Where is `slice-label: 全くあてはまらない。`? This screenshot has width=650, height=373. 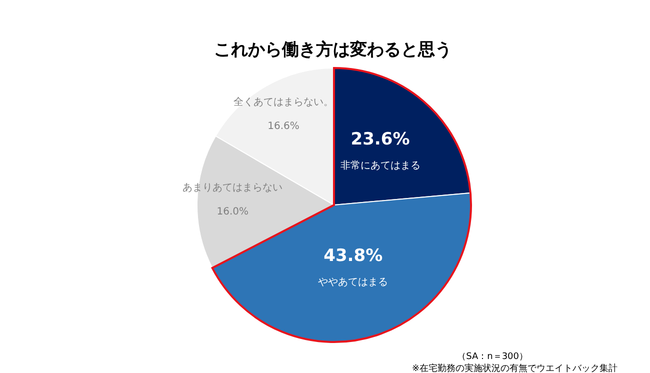 slice-label: 全くあてはまらない。 is located at coordinates (283, 102).